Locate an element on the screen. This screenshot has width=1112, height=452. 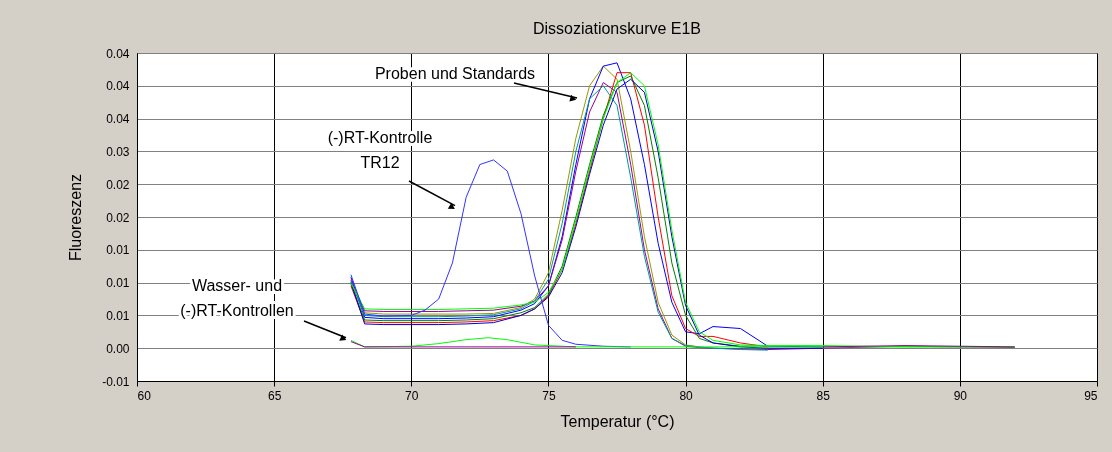
chart-title: Dissoziationskurve E1B is located at coordinates (617, 28).